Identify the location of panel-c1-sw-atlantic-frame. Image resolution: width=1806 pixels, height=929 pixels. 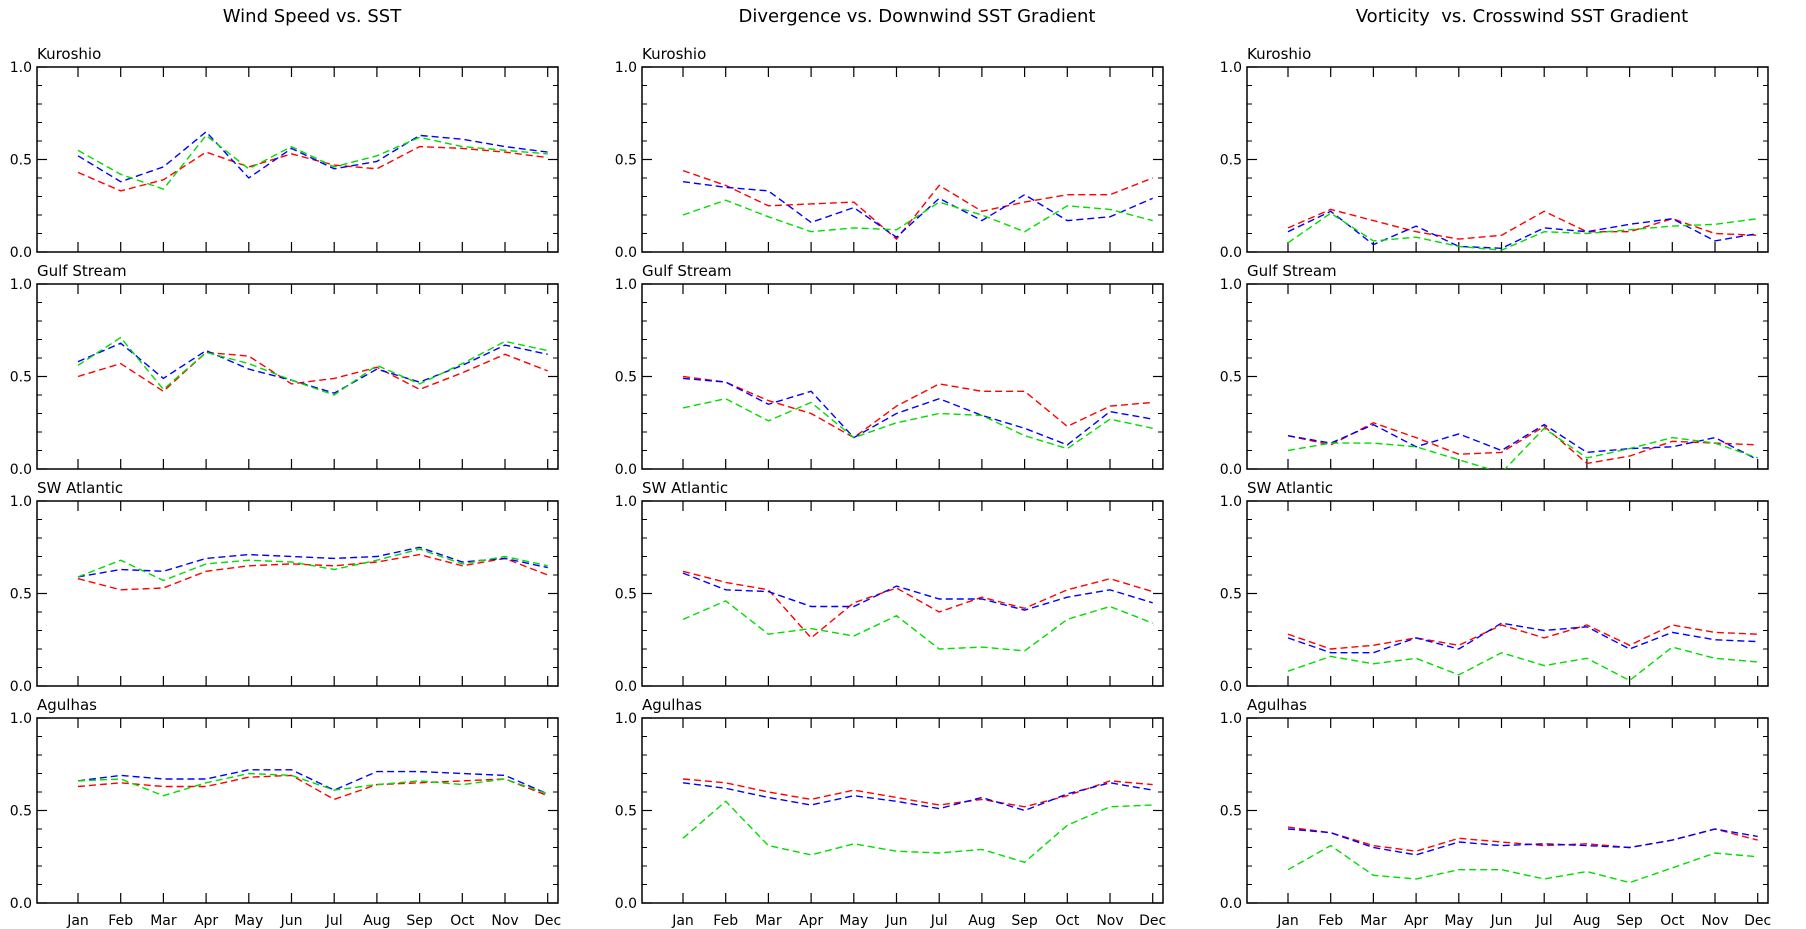
(297, 593).